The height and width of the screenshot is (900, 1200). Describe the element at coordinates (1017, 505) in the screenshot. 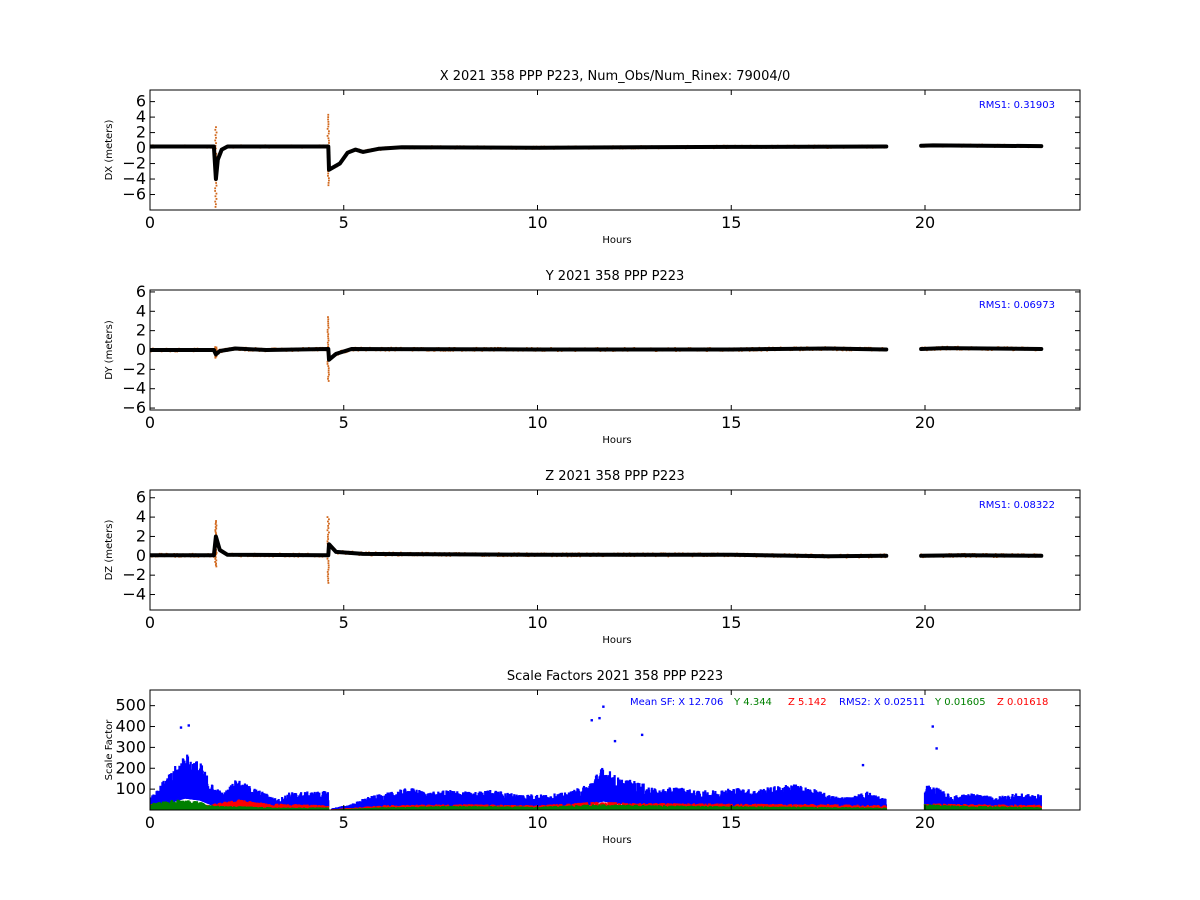

I see `rms-annotation: RMS1: 0.08322` at that location.